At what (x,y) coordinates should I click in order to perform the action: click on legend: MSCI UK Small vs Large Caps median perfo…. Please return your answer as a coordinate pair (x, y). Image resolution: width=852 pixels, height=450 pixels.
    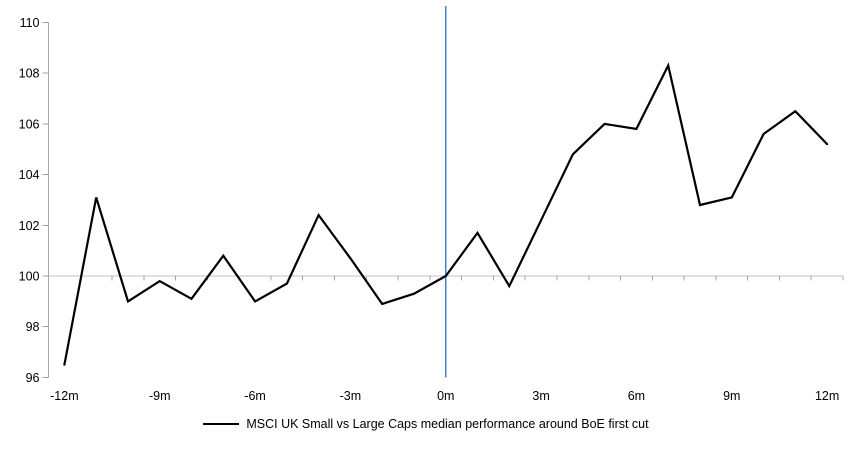
    Looking at the image, I should click on (426, 424).